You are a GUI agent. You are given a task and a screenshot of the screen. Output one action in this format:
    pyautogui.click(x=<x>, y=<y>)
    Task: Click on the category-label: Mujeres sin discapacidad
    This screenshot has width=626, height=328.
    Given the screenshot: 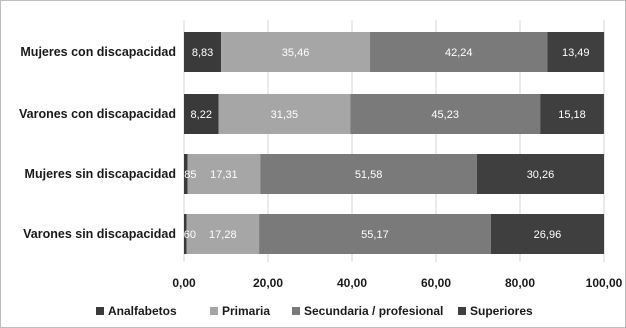 What is the action you would take?
    pyautogui.click(x=100, y=174)
    